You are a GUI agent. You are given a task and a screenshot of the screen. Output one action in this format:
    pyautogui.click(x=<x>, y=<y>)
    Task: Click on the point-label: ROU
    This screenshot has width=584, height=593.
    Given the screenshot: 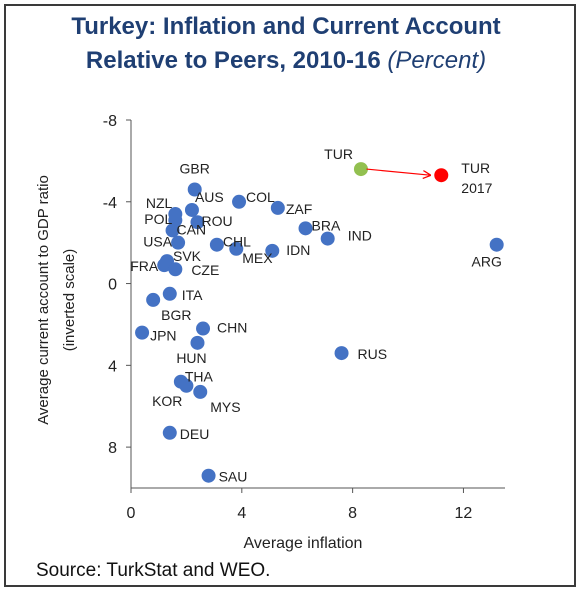 What is the action you would take?
    pyautogui.click(x=216, y=221)
    